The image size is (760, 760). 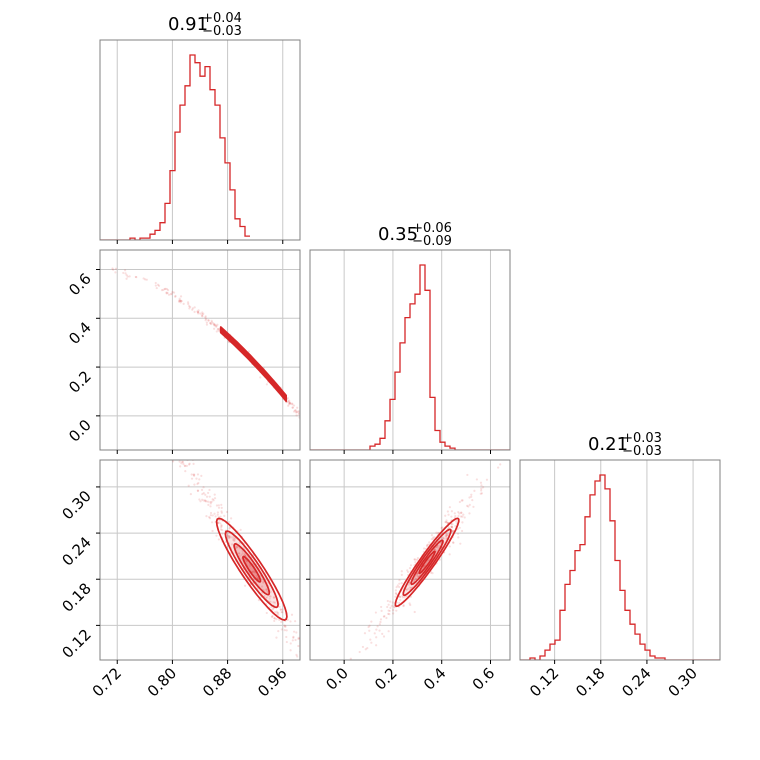 I want to click on ytick-label-param2-2: 0.4, so click(x=80, y=333).